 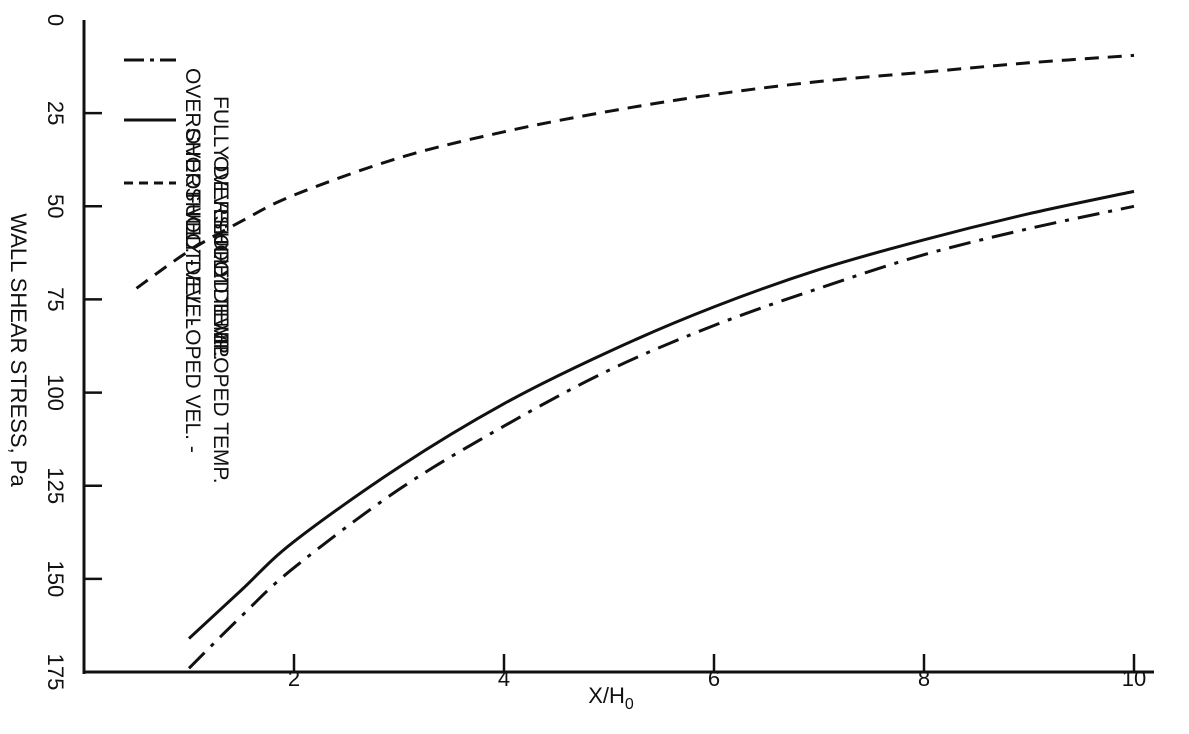 I want to click on x-tick-label: 8, so click(x=924, y=678).